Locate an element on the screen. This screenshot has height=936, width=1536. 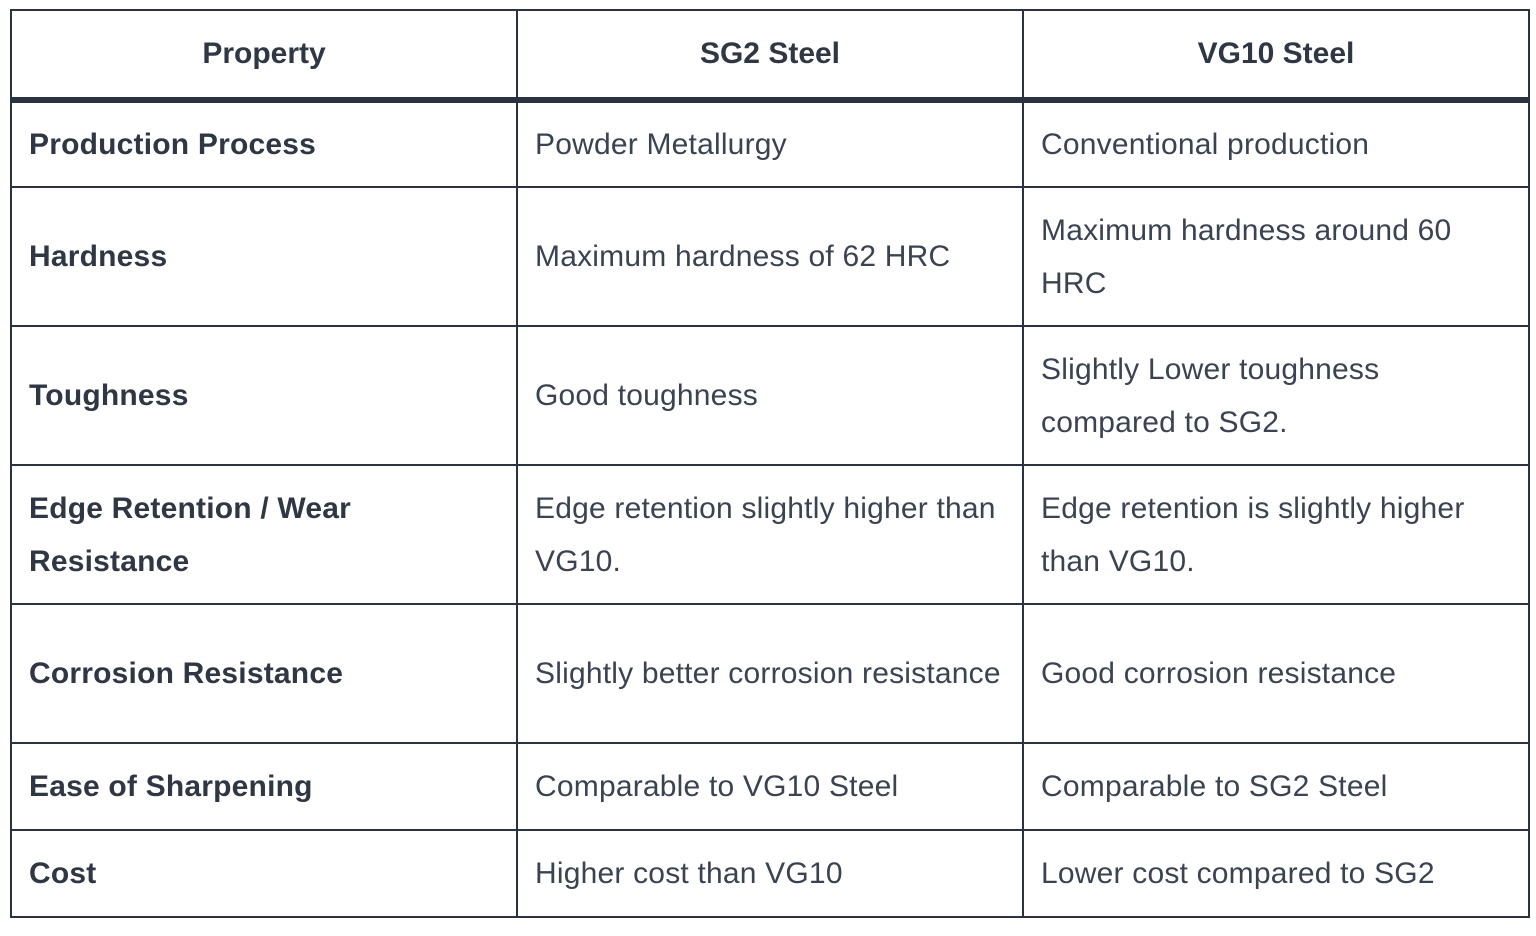
vg10-cell: Good corrosion resistance is located at coordinates (1276, 673).